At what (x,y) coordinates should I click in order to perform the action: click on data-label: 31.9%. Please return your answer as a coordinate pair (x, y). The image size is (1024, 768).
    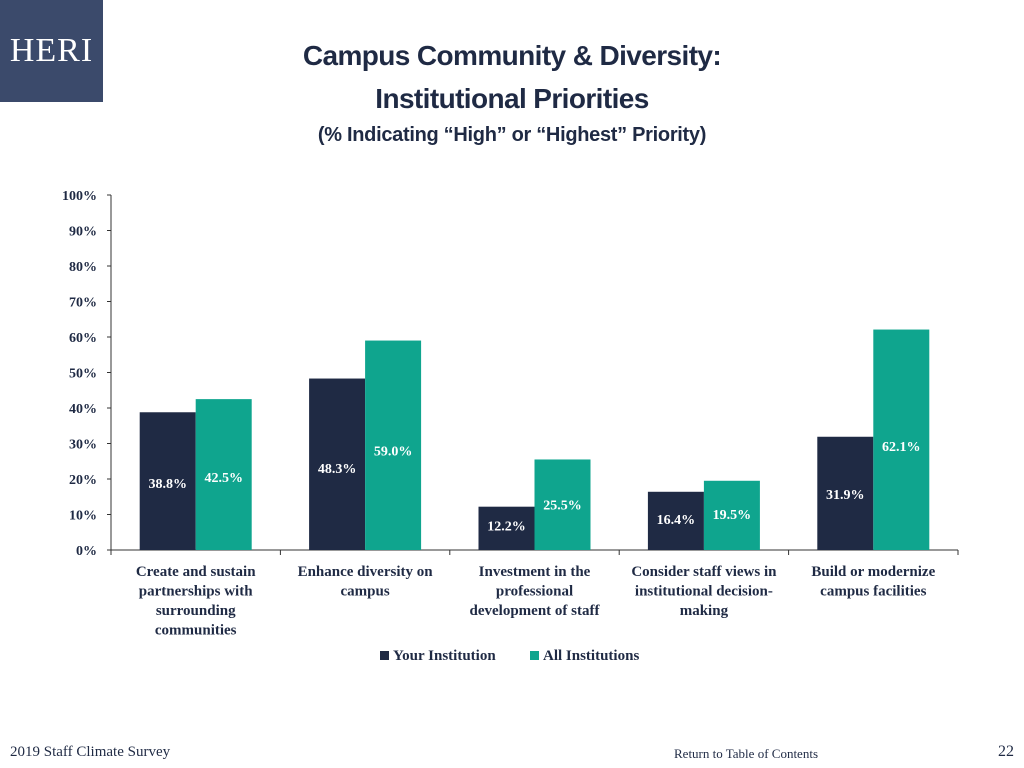
    Looking at the image, I should click on (845, 495).